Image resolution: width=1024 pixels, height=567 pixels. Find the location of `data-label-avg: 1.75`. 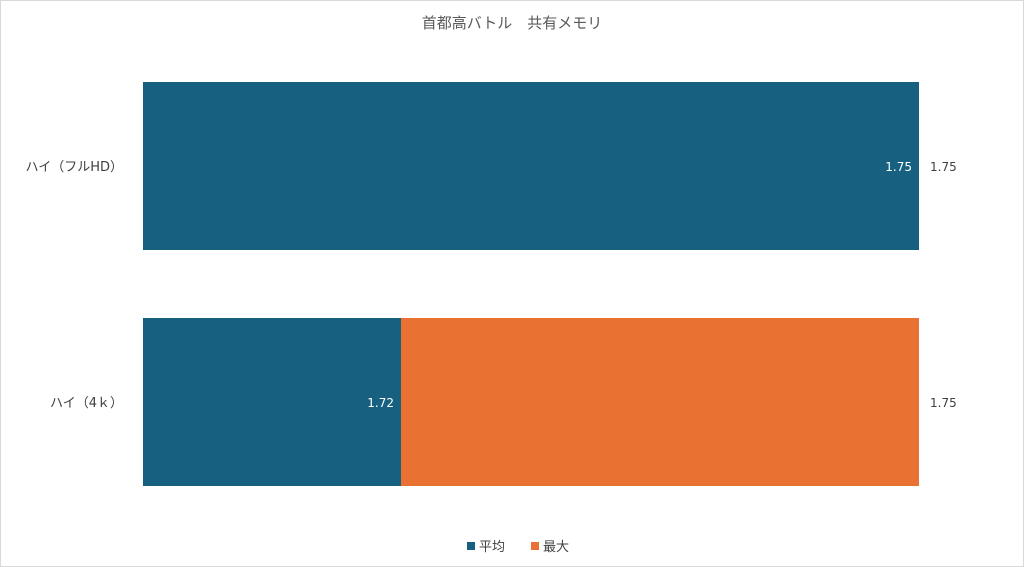

data-label-avg: 1.75 is located at coordinates (898, 167).